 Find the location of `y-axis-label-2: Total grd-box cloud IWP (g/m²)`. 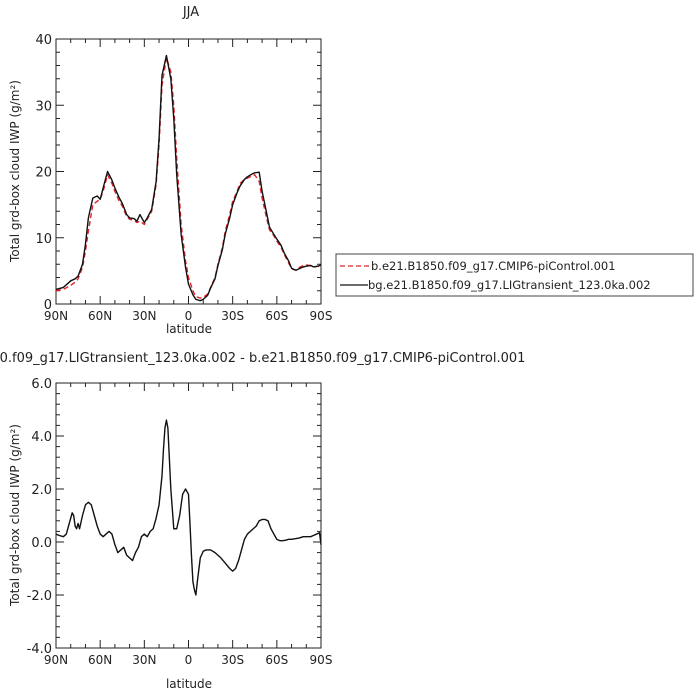

y-axis-label-2: Total grd-box cloud IWP (g/m²) is located at coordinates (15, 515).